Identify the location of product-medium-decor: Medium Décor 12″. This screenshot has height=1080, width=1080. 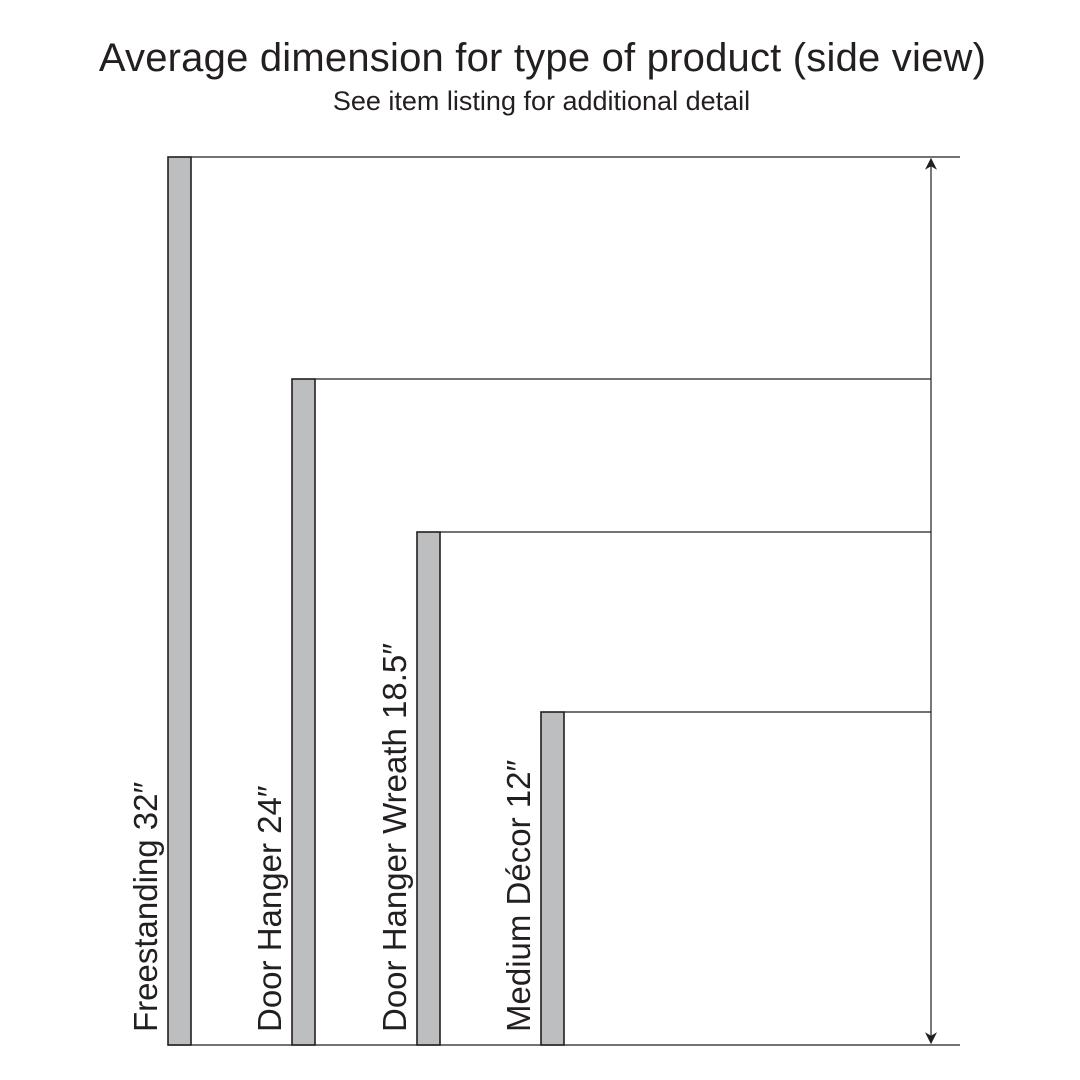
(715, 878).